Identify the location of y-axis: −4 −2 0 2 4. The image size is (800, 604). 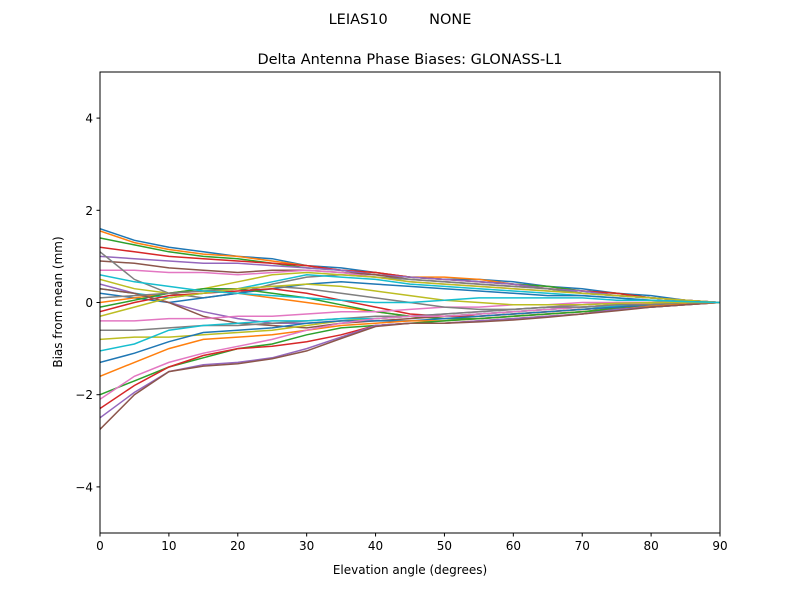
(87, 303).